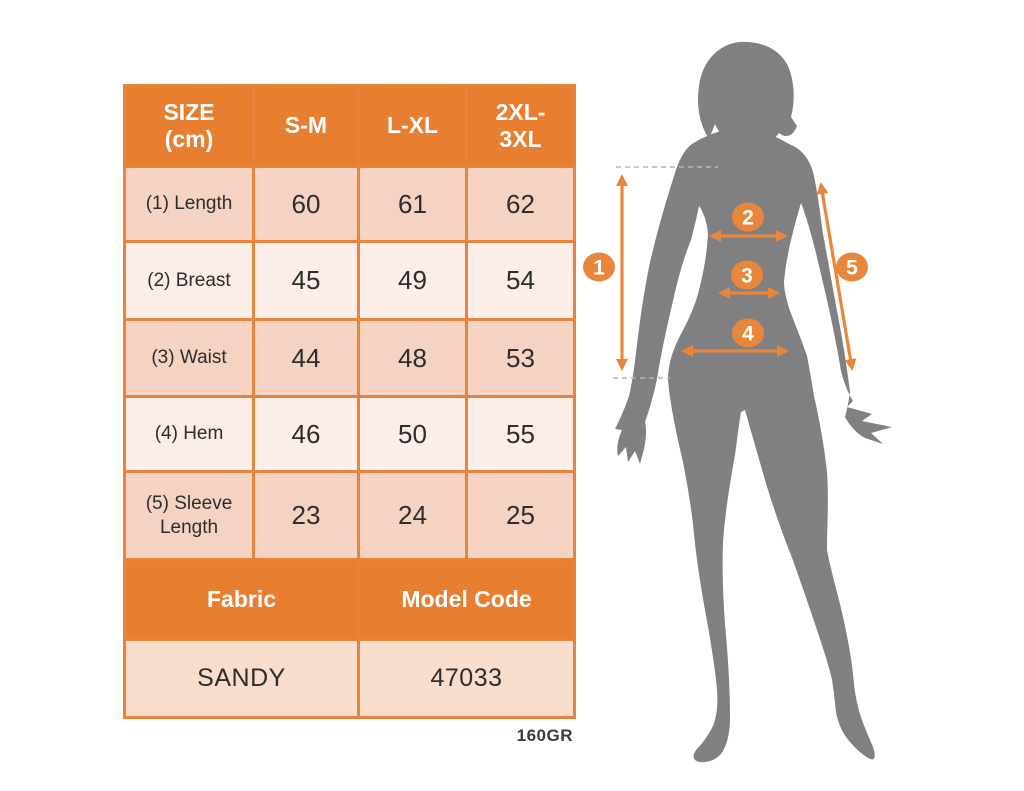 This screenshot has width=1024, height=791. Describe the element at coordinates (520, 358) in the screenshot. I see `waist-2xl-3xl: 53` at that location.